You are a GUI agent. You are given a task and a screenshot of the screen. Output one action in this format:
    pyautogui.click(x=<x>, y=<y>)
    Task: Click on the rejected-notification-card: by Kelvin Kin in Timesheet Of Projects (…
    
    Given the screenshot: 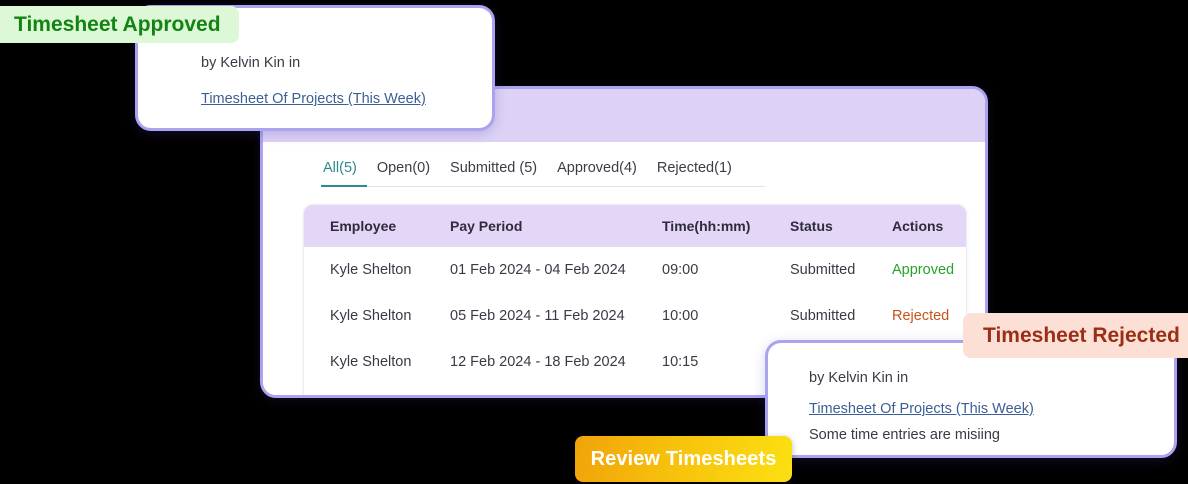 What is the action you would take?
    pyautogui.click(x=971, y=399)
    